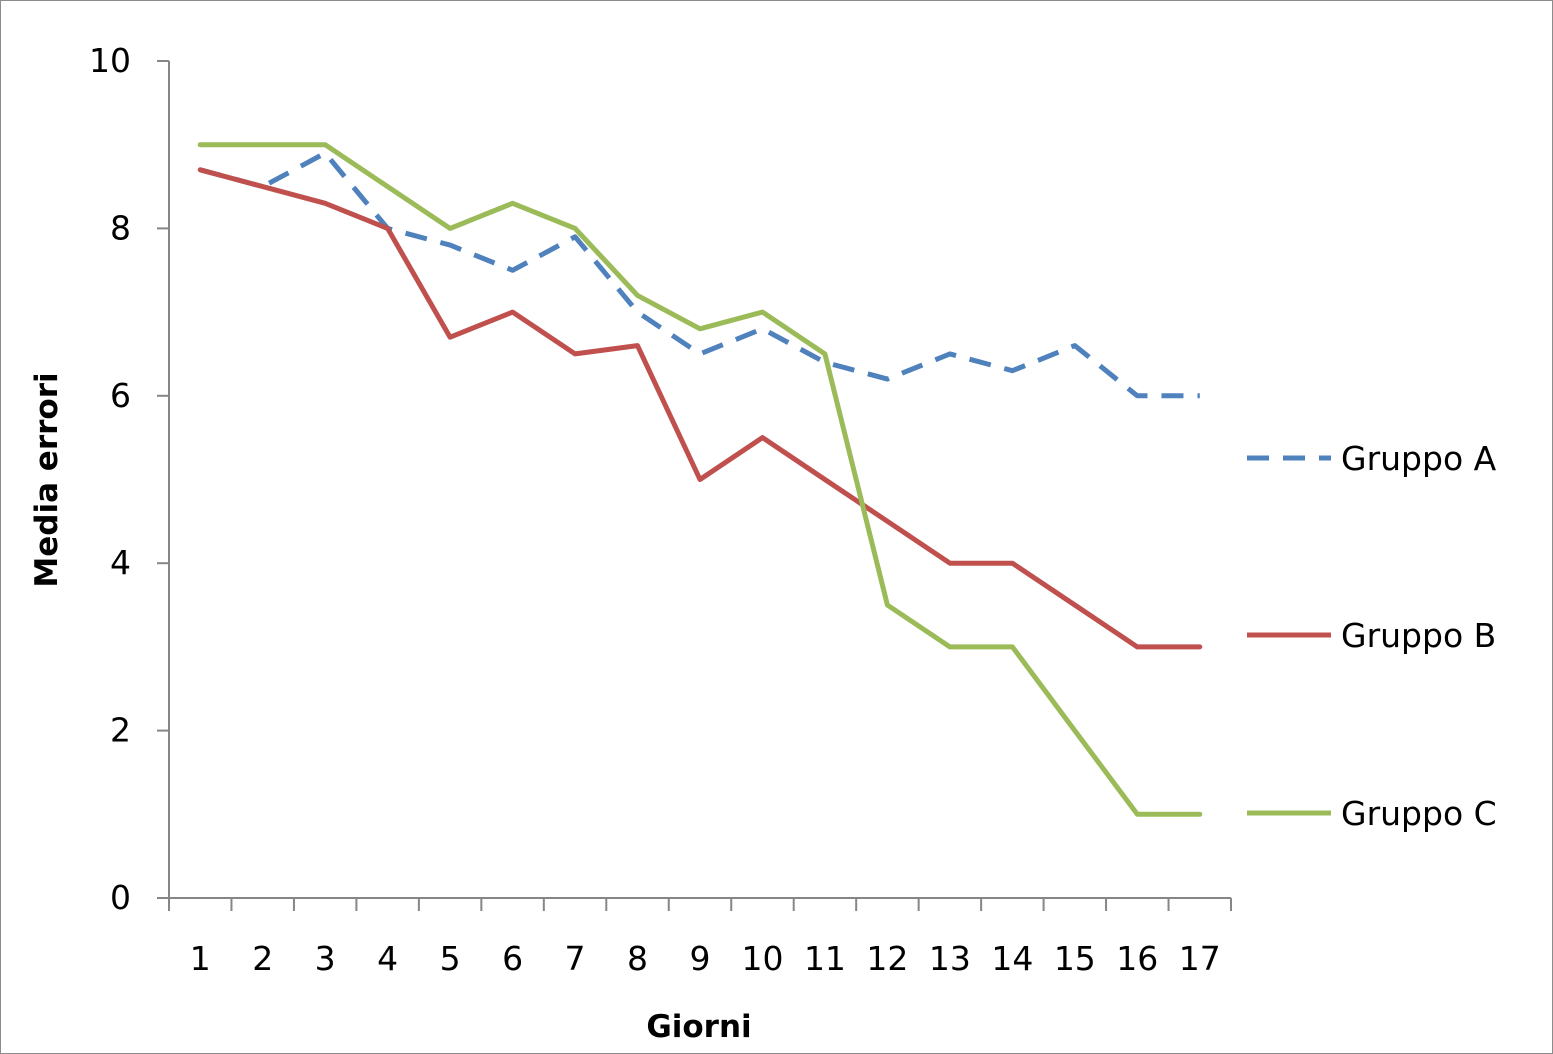 The height and width of the screenshot is (1054, 1553). What do you see at coordinates (887, 958) in the screenshot?
I see `x-tick-label: 12` at bounding box center [887, 958].